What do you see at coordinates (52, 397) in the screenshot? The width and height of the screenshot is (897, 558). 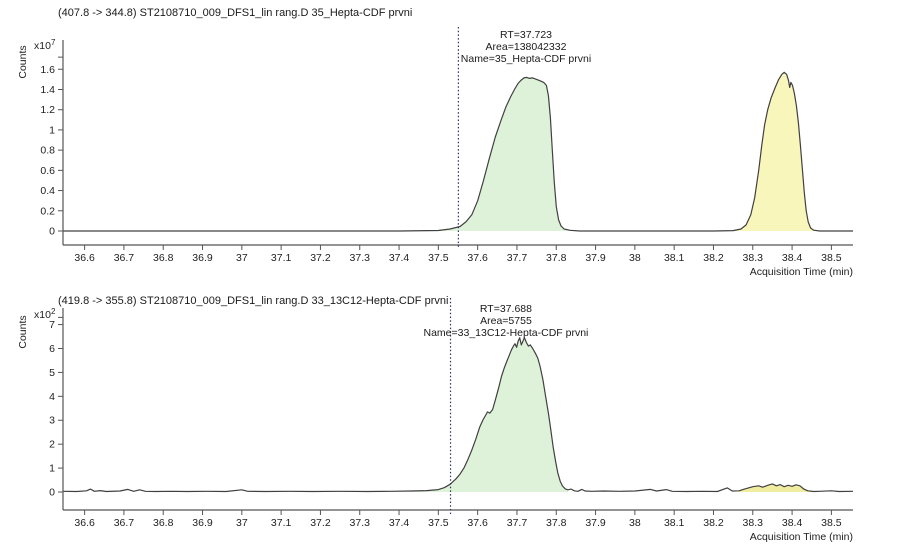 I see `y-tick-label: 4` at bounding box center [52, 397].